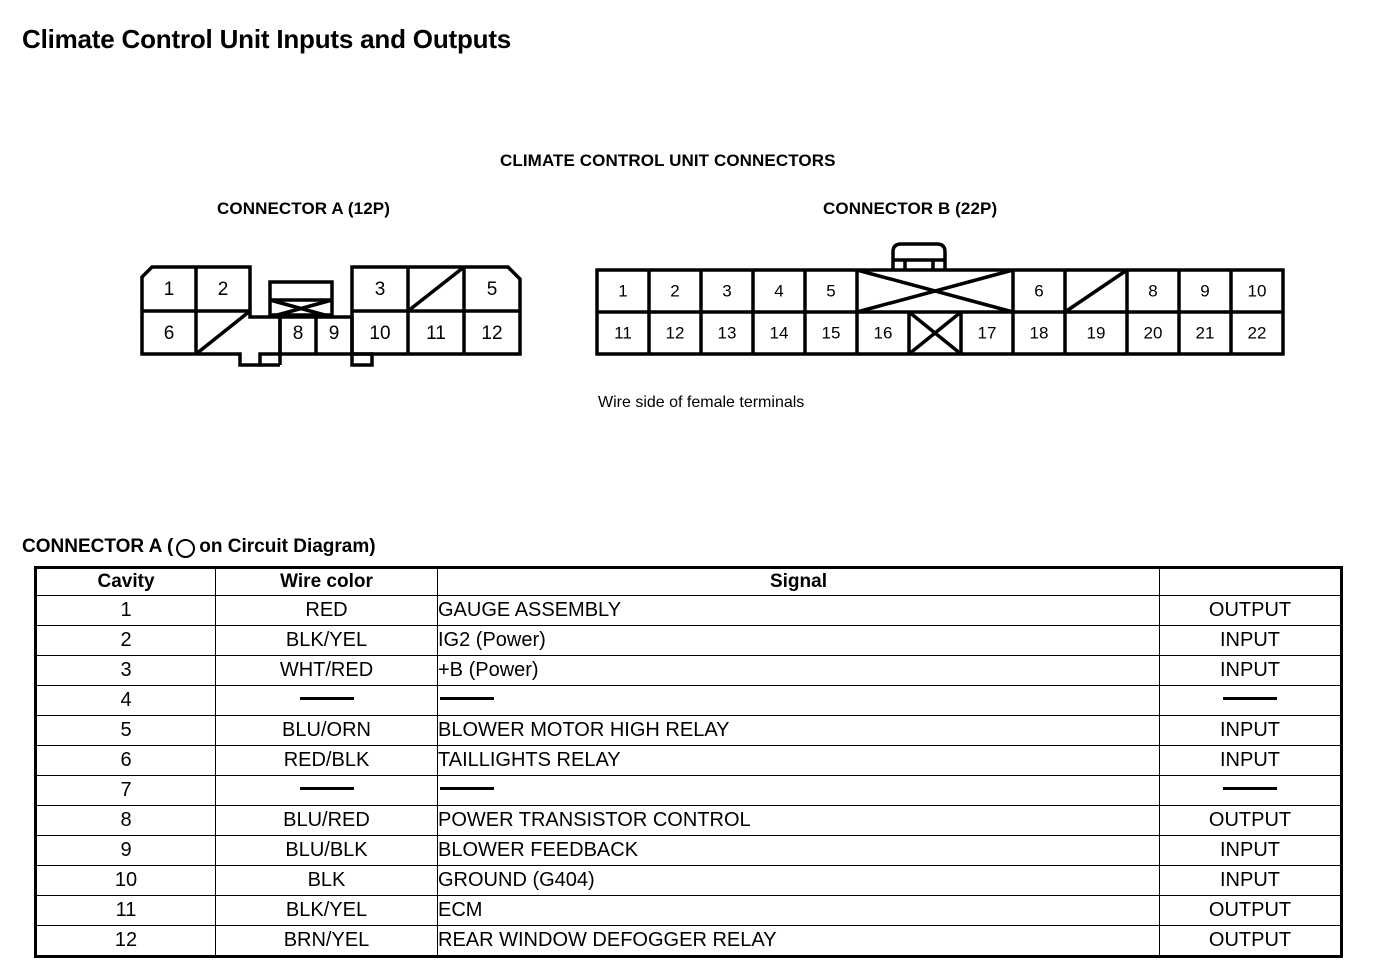  Describe the element at coordinates (125, 850) in the screenshot. I see `cell-cavity-9: 9` at that location.